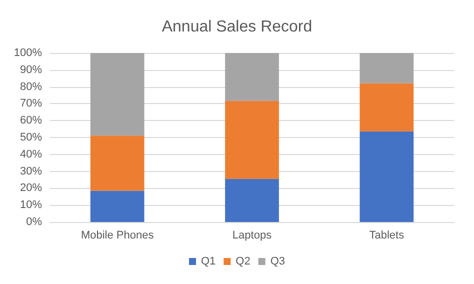 The image size is (474, 284). I want to click on x-tick-label: Laptops, so click(252, 236).